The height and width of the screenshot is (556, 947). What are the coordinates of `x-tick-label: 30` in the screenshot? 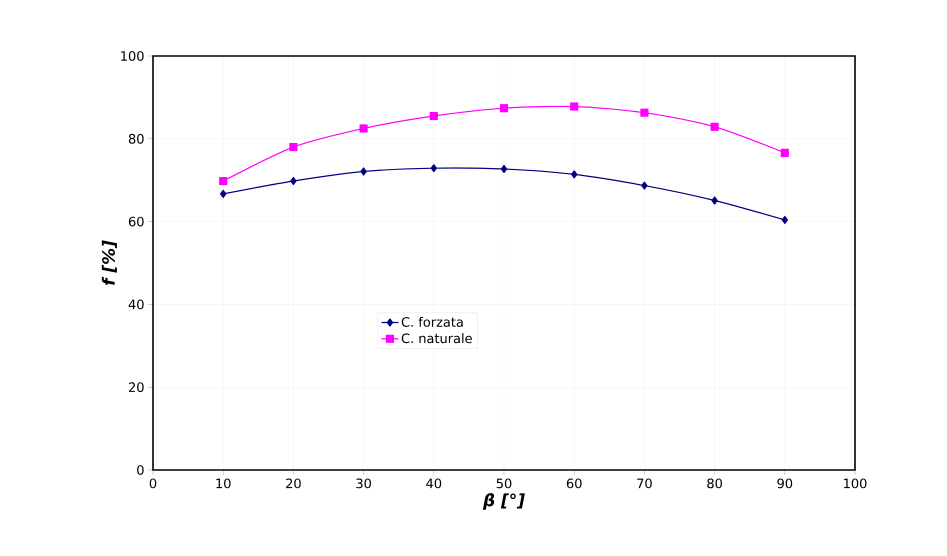 It's located at (363, 483).